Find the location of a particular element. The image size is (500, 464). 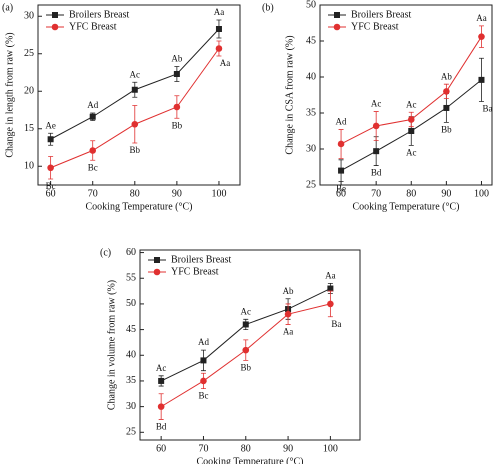

y-axis-label: Change in volume from raw (%) is located at coordinates (111, 345).